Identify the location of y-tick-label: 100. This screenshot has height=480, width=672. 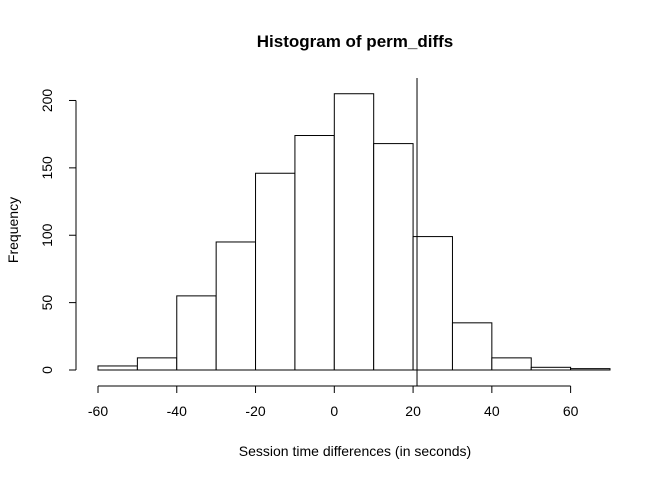
(47, 235).